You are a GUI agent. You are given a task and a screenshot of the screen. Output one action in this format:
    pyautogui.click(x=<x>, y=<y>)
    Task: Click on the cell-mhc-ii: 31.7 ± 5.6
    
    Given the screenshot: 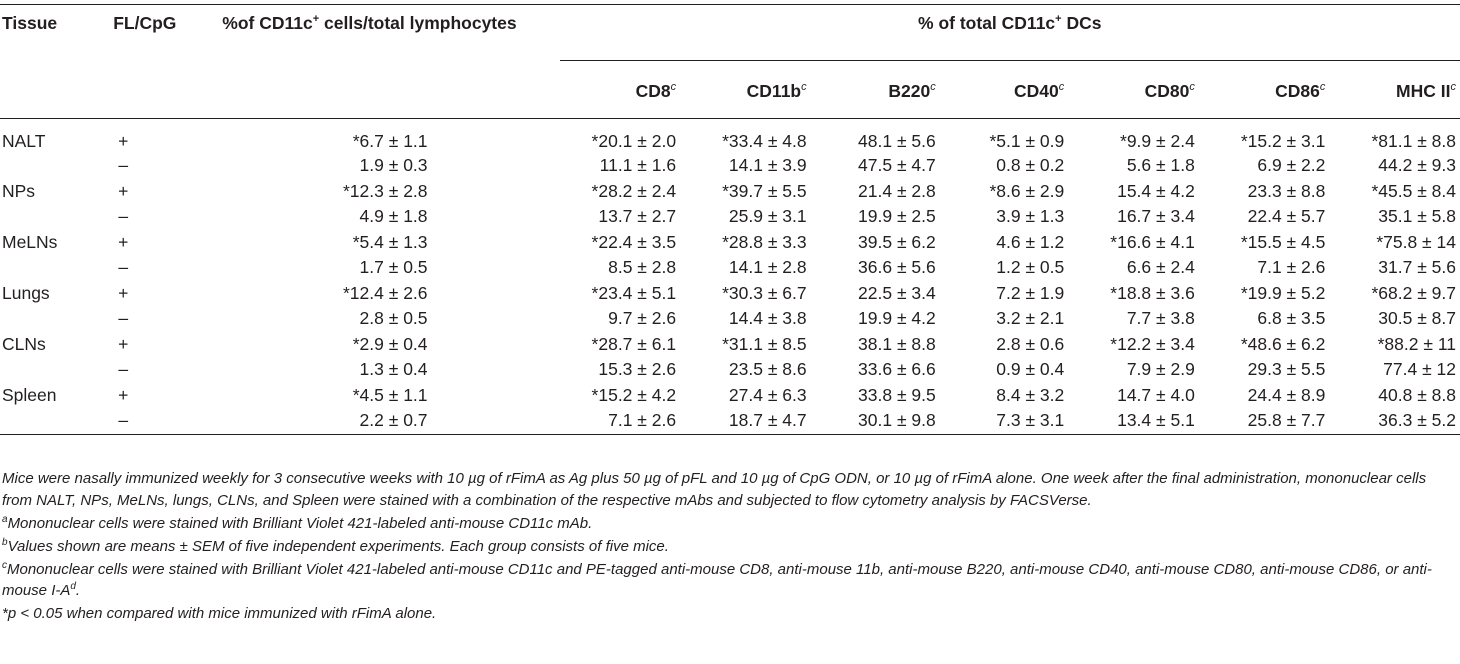 What is the action you would take?
    pyautogui.click(x=1417, y=267)
    